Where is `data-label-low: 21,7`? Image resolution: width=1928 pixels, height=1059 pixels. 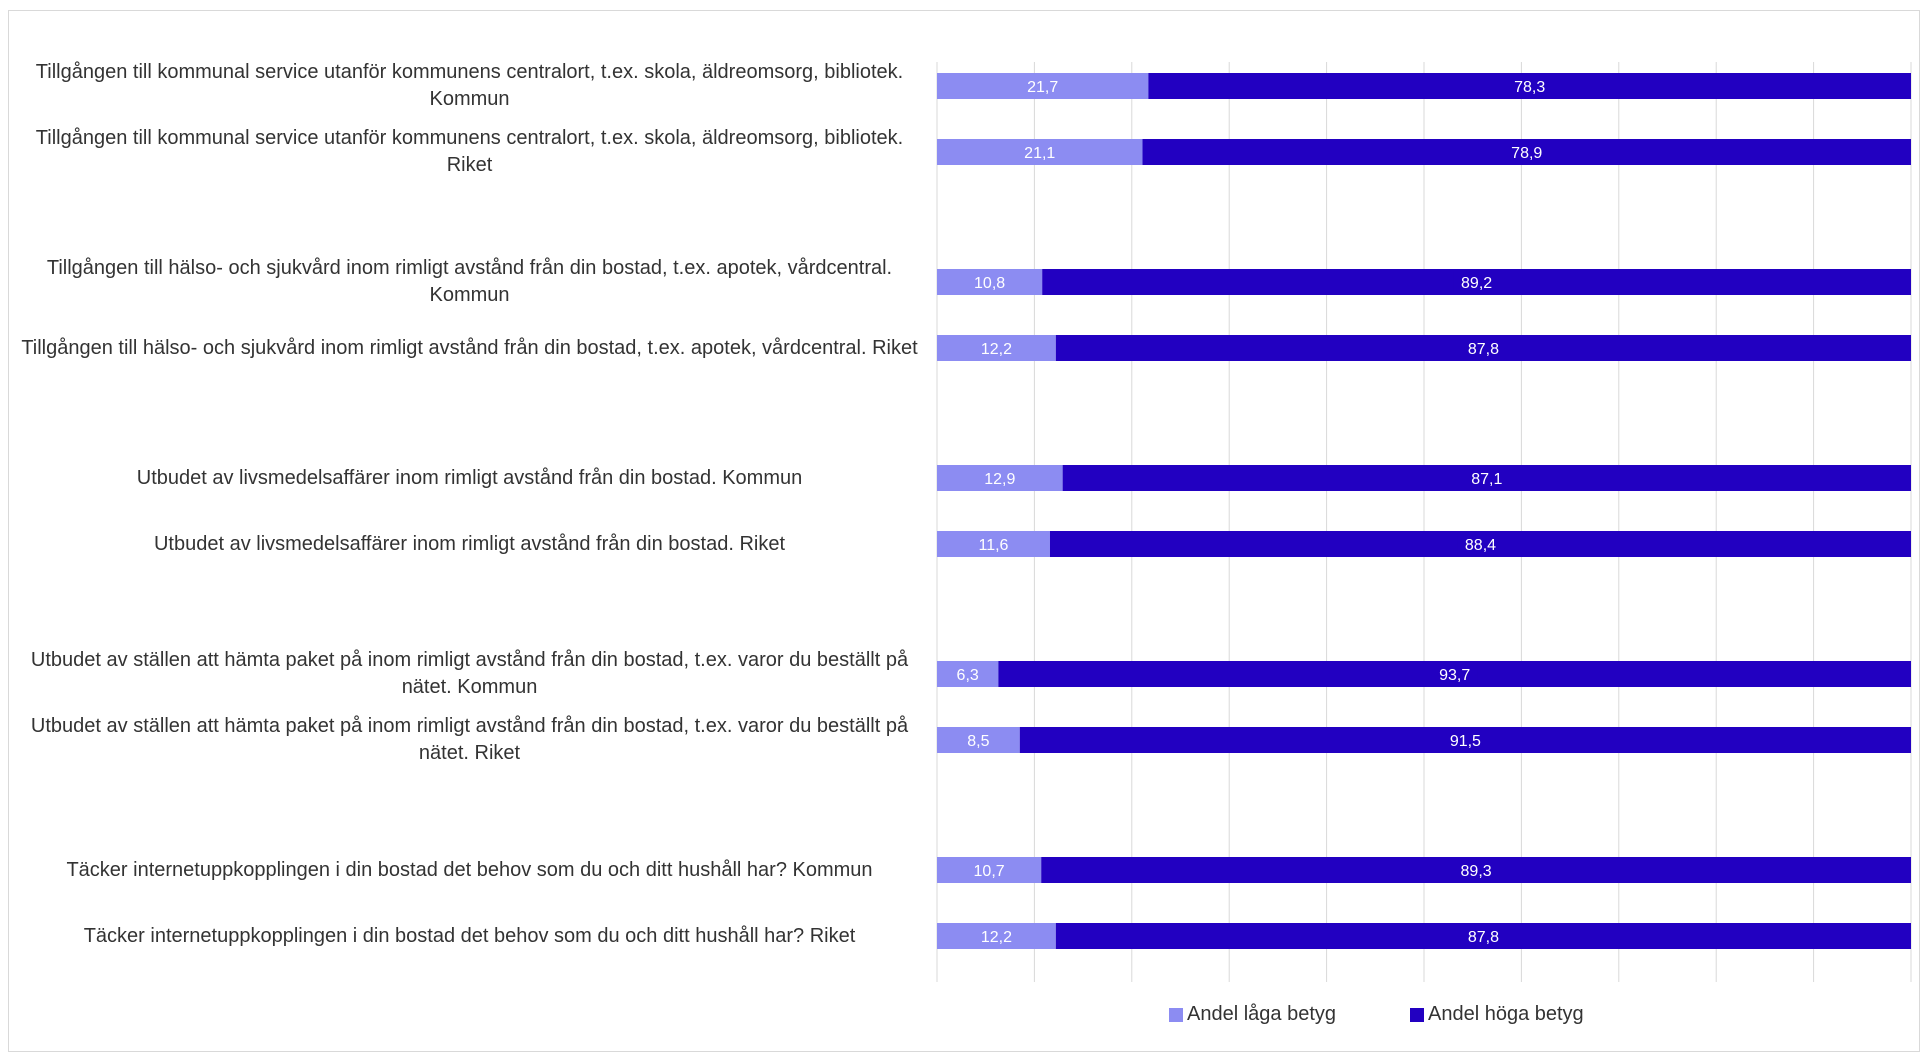 data-label-low: 21,7 is located at coordinates (1042, 87).